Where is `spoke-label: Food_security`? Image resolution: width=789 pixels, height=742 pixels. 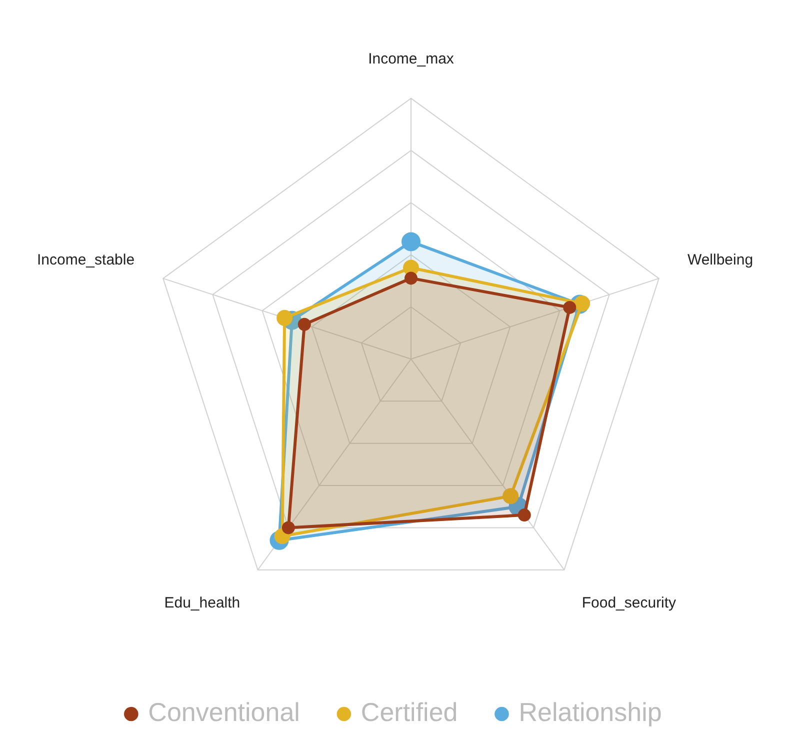
spoke-label: Food_security is located at coordinates (629, 603).